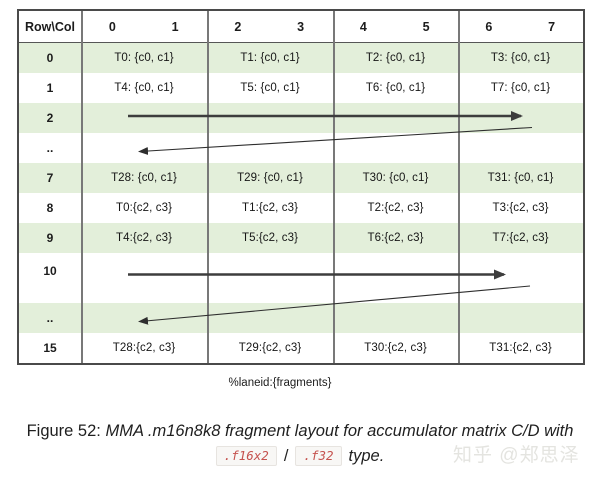  I want to click on row-label: 2, so click(50, 118).